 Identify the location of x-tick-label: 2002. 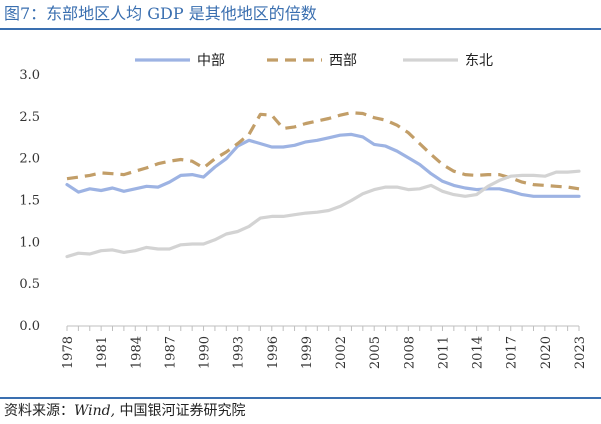
(341, 352).